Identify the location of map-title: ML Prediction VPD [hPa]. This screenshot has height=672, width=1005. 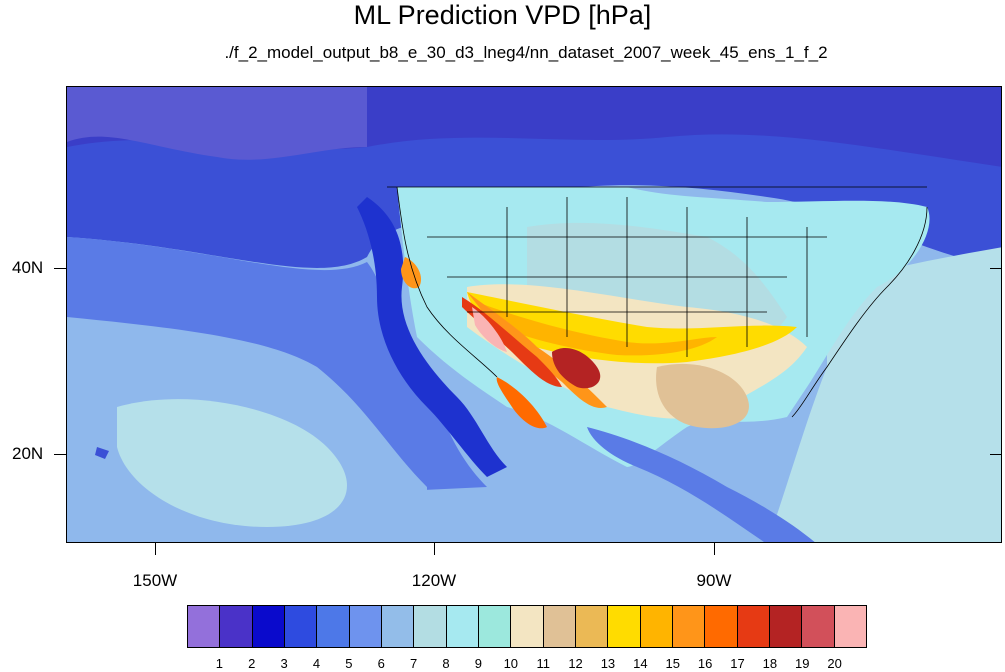
(502, 15).